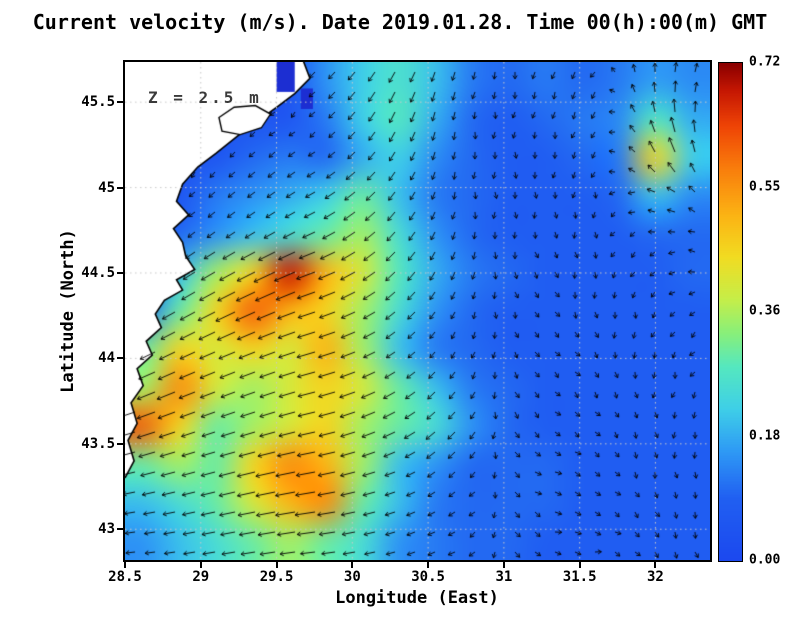 The image size is (800, 618). Describe the element at coordinates (205, 97) in the screenshot. I see `depth-annotation: Z = 2.5 m` at that location.